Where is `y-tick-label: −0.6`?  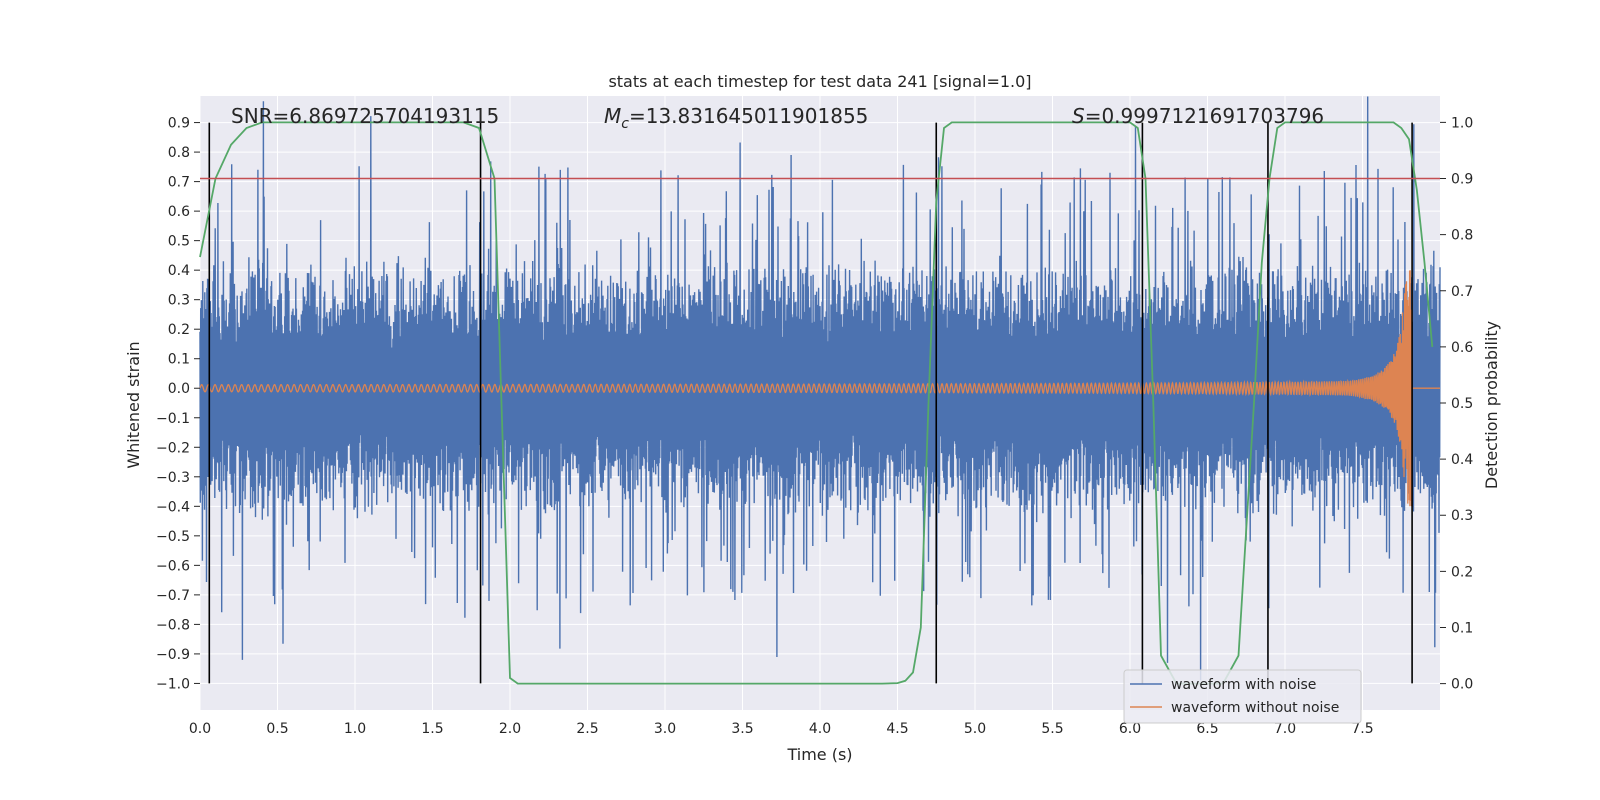 y-tick-label: −0.6 is located at coordinates (173, 566).